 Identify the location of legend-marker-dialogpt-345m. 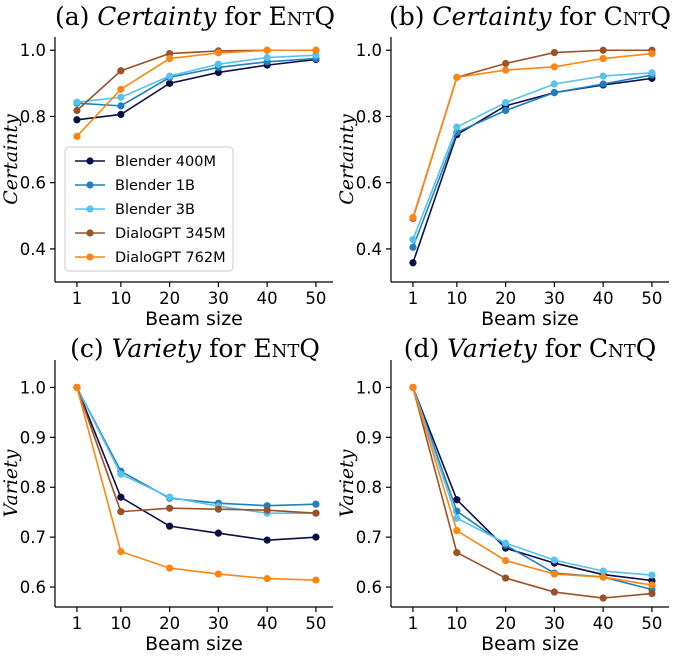
(90, 233).